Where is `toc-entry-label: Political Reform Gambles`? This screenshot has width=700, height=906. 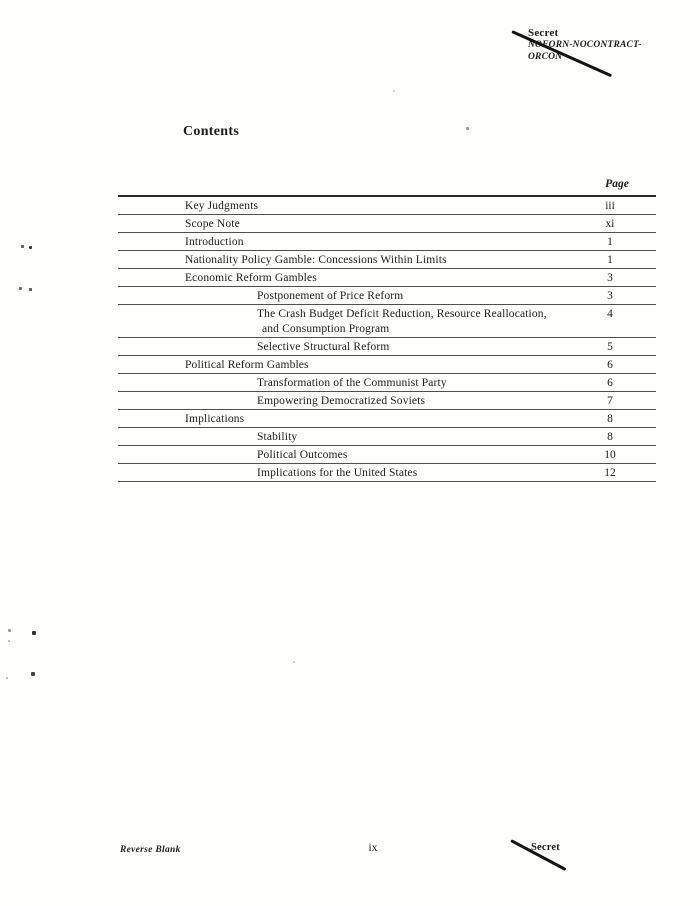 toc-entry-label: Political Reform Gambles is located at coordinates (341, 364).